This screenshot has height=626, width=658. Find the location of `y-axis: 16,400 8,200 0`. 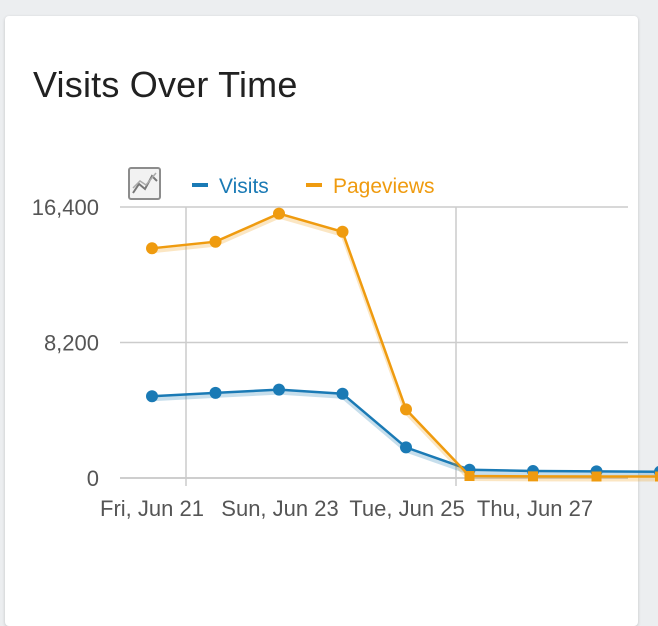

y-axis: 16,400 8,200 0 is located at coordinates (65, 343).